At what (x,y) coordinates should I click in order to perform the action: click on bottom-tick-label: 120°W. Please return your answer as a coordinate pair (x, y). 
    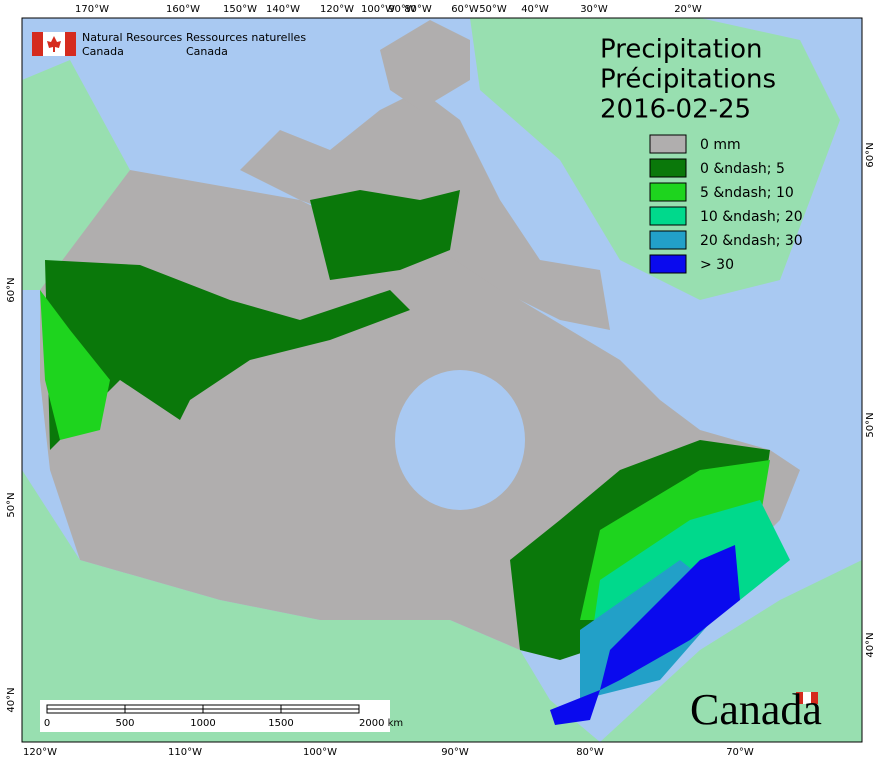
    Looking at the image, I should click on (40, 752).